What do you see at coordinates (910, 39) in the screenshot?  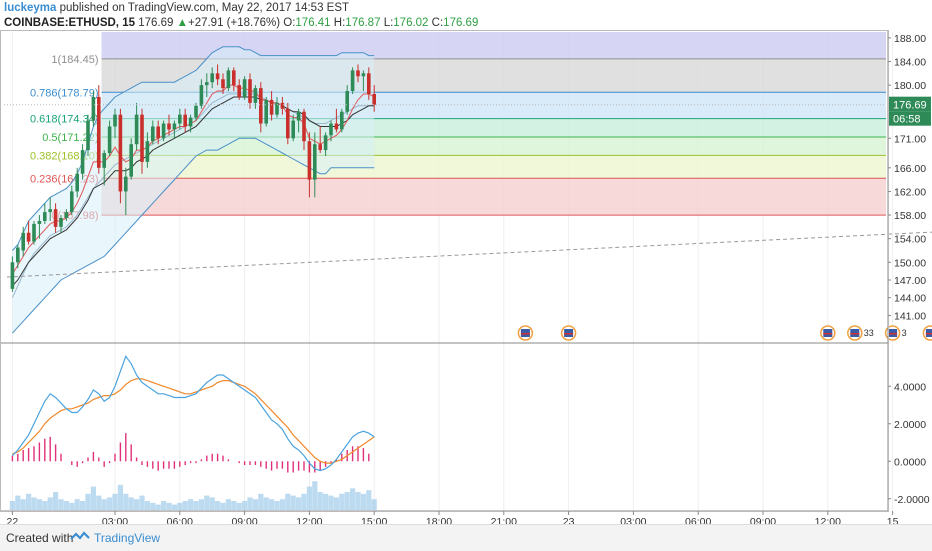 I see `price-tick-label: 188.00` at bounding box center [910, 39].